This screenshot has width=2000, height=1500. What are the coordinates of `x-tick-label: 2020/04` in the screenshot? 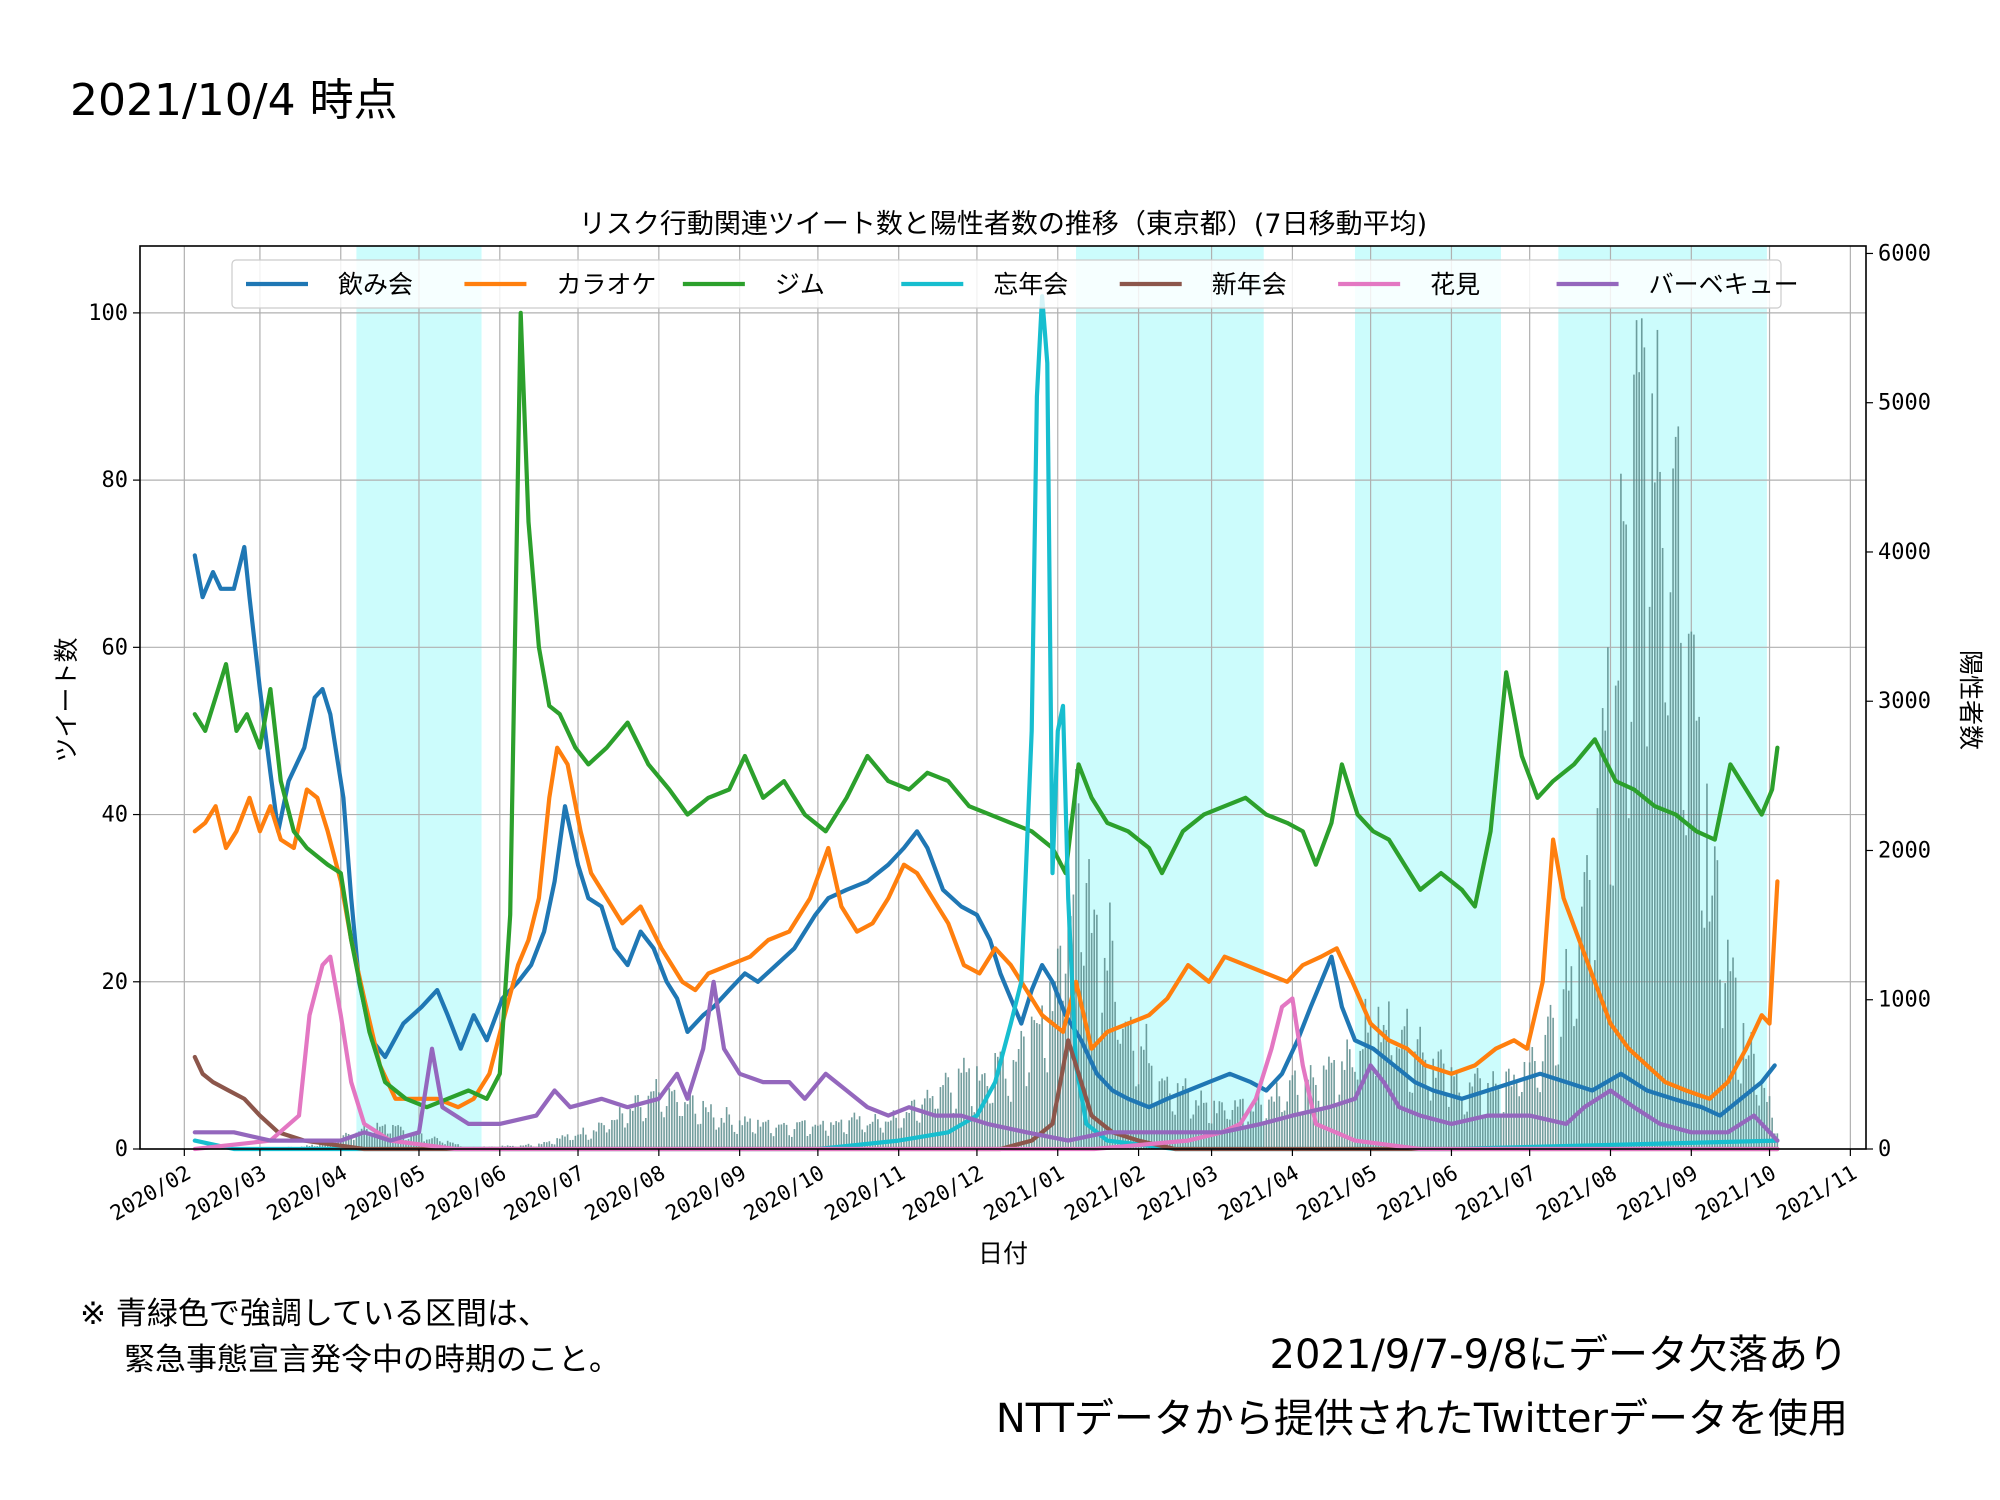 It's located at (307, 1193).